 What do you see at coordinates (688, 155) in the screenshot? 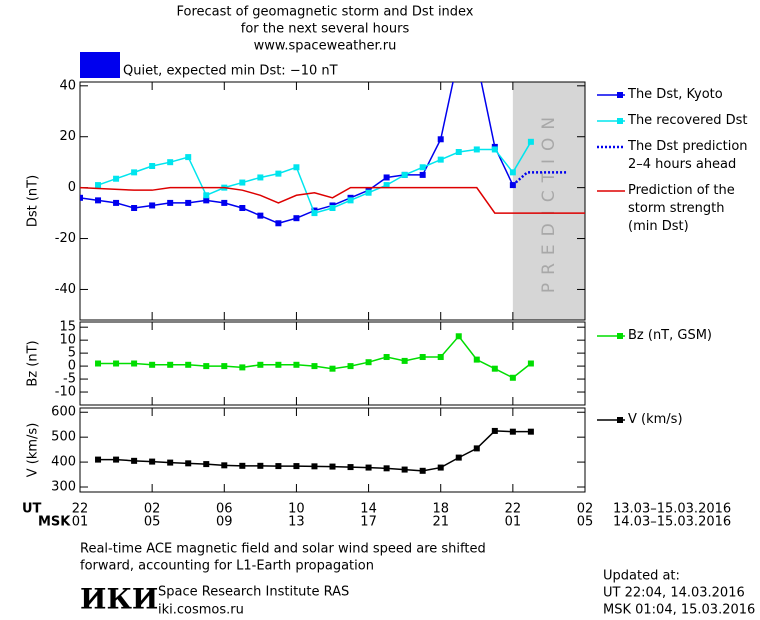
I see `legend-label: The Dst prediction 2–4 hours ahead` at bounding box center [688, 155].